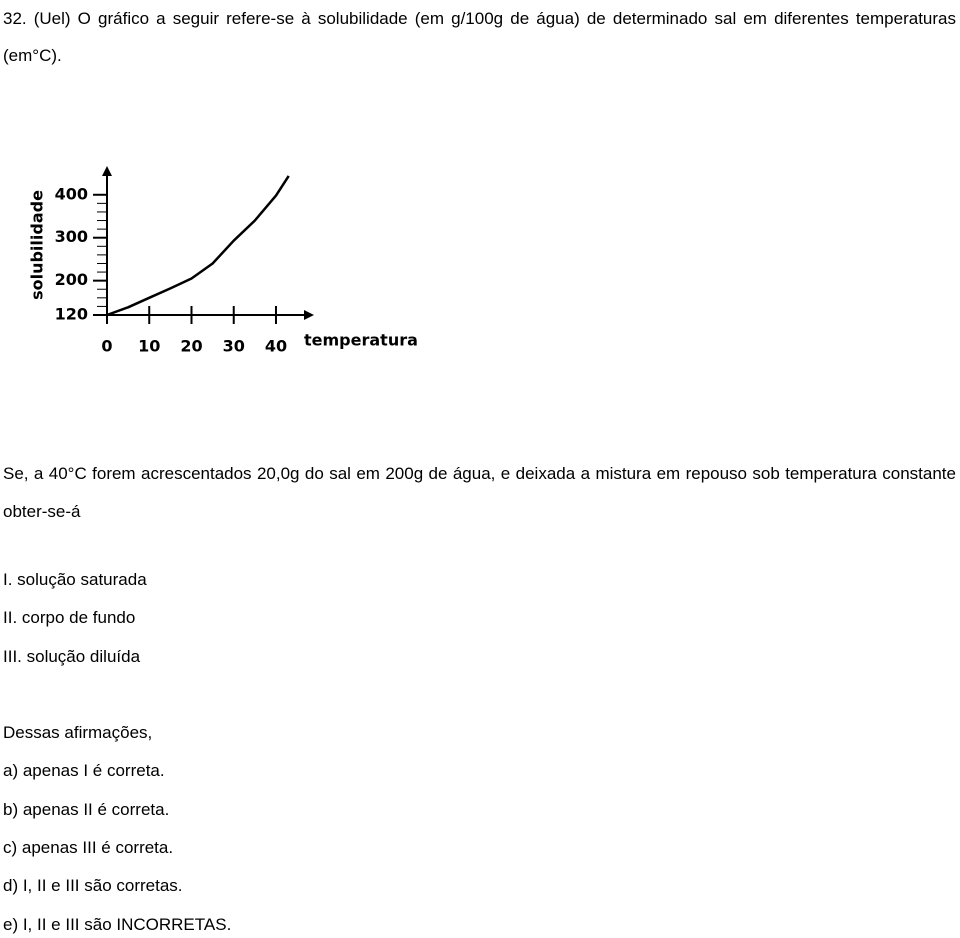  What do you see at coordinates (71, 314) in the screenshot?
I see `y-tick-label: 120` at bounding box center [71, 314].